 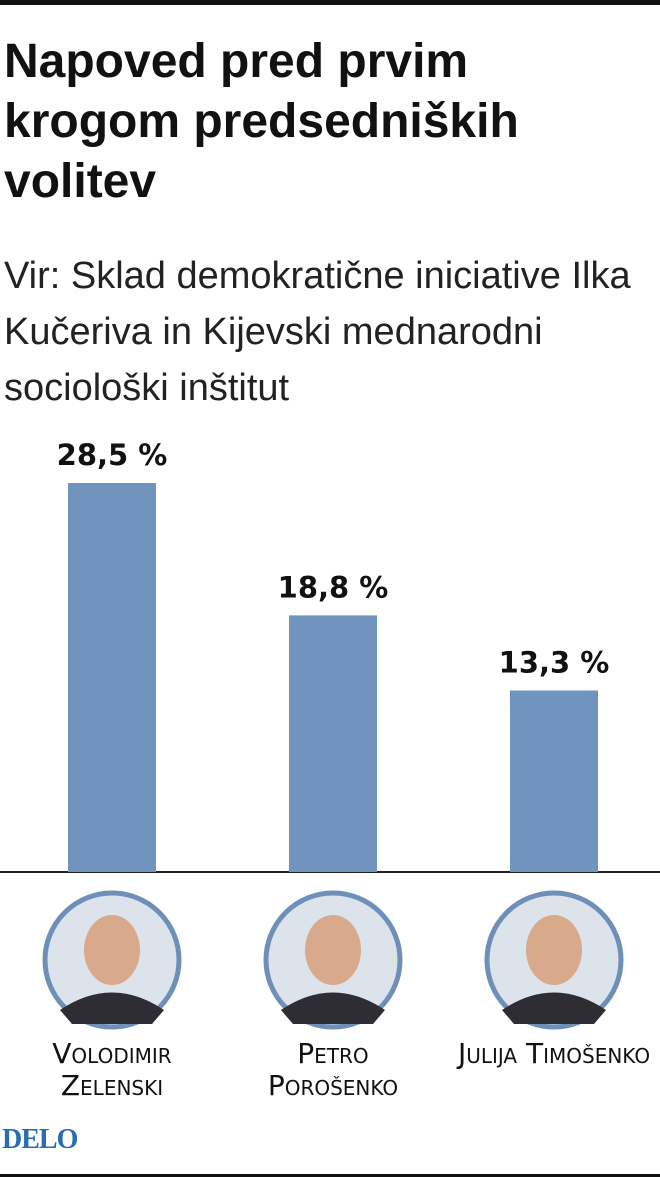 What do you see at coordinates (554, 1053) in the screenshot?
I see `category-label: Julija Timošenko` at bounding box center [554, 1053].